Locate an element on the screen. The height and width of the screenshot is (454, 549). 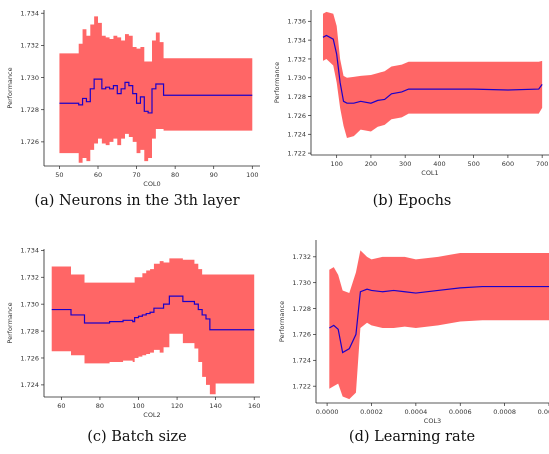
x-tick-label: 140 is located at coordinates (215, 406).